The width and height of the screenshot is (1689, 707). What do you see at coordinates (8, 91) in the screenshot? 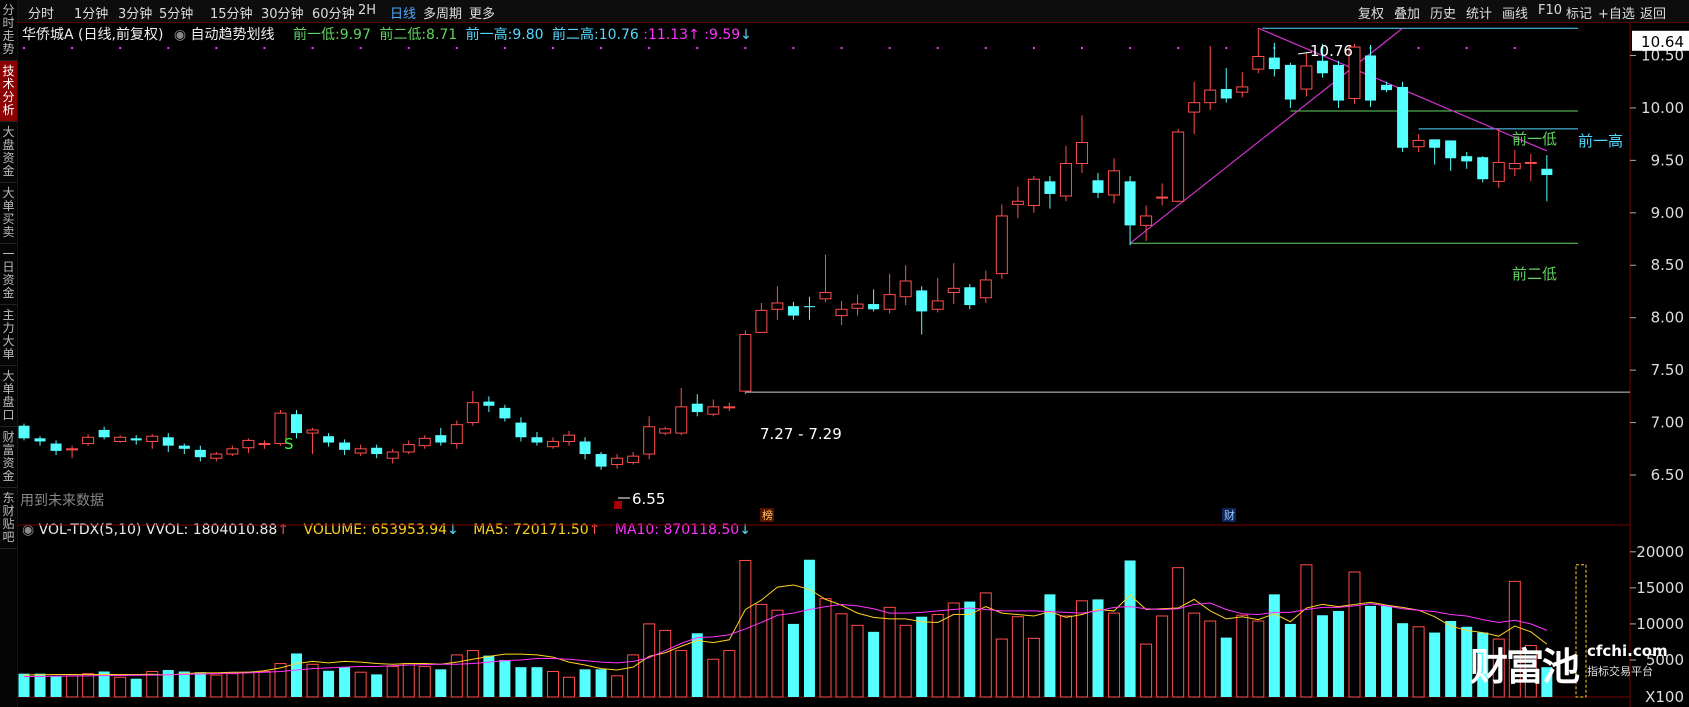
I see `side-tab-1: 技术分析` at bounding box center [8, 91].